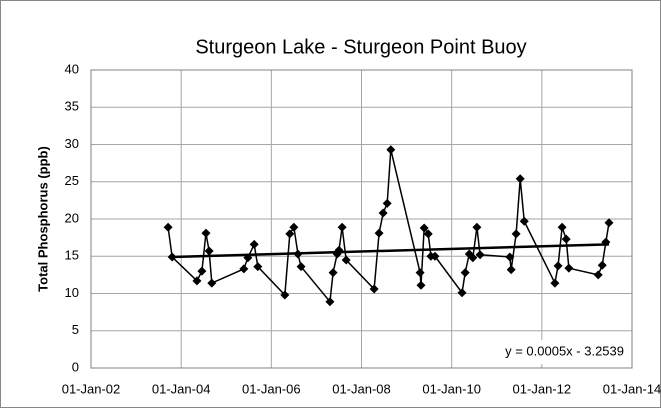 The width and height of the screenshot is (661, 408). Describe the element at coordinates (542, 388) in the screenshot. I see `x-tick-label: 01-Jan-12` at that location.